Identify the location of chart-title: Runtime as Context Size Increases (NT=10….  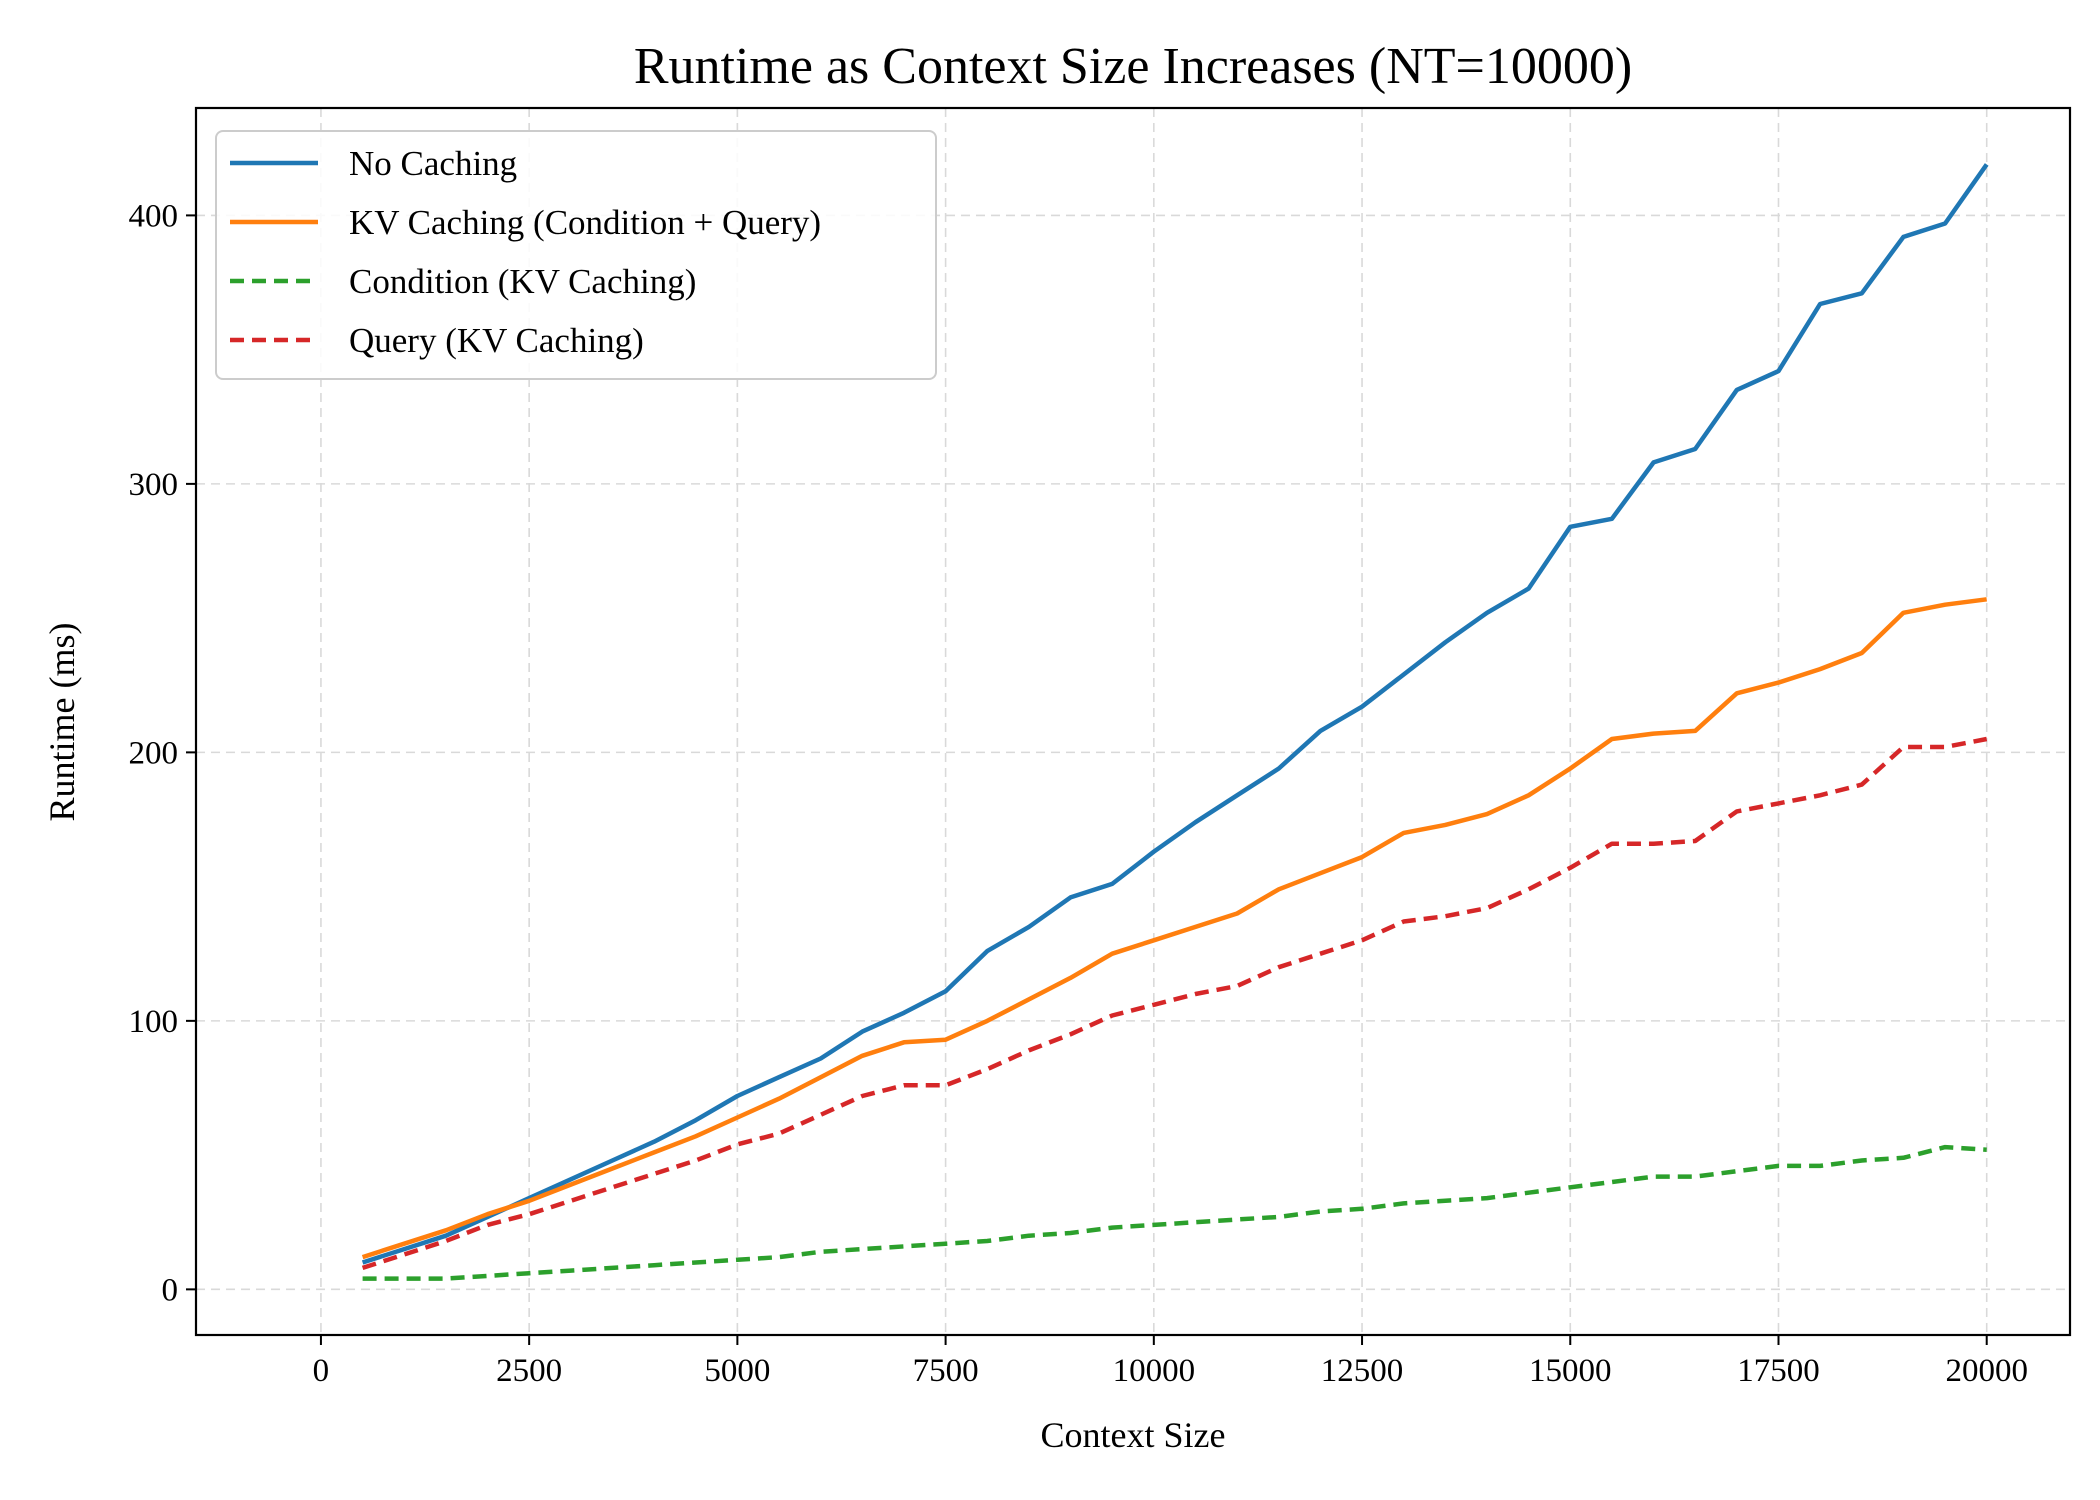
(1133, 66).